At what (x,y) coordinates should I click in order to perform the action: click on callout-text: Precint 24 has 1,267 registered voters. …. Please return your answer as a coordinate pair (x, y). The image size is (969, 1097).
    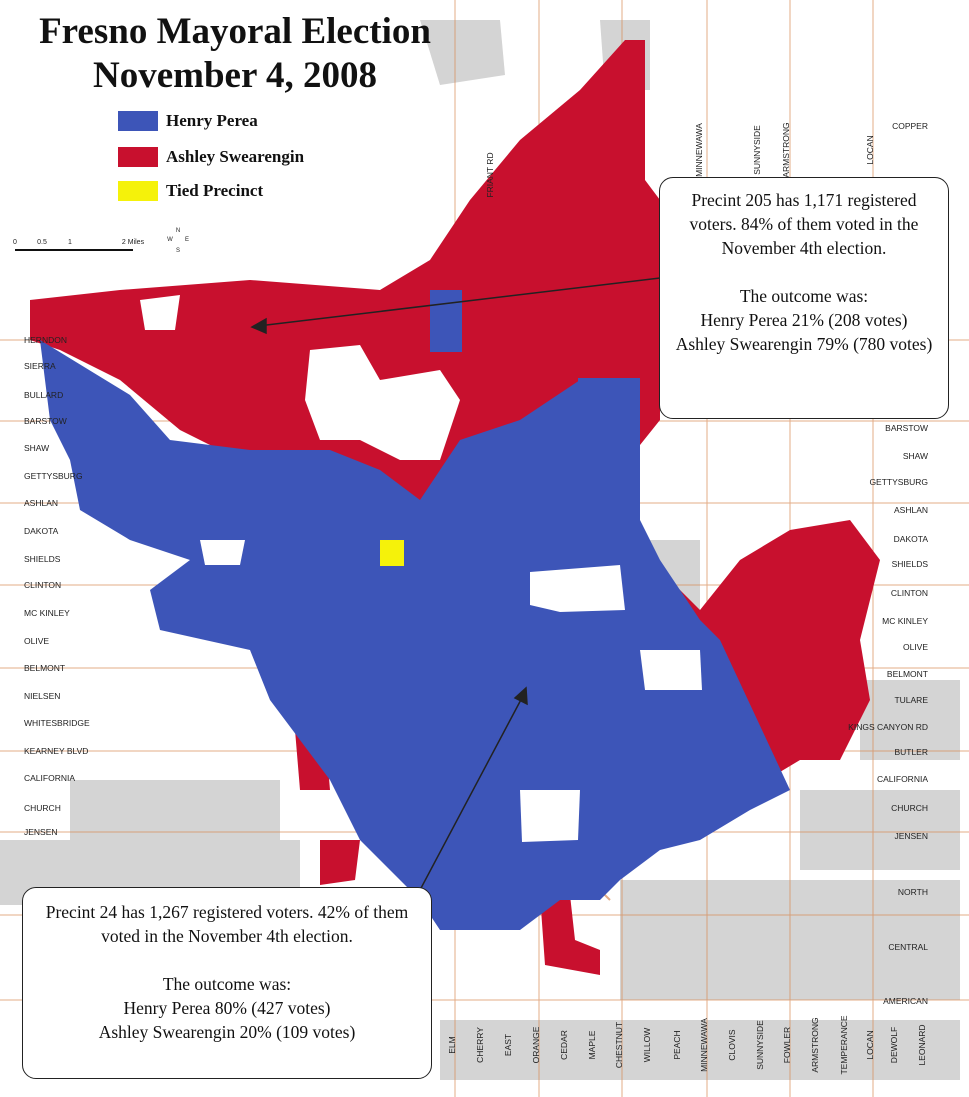
    Looking at the image, I should click on (227, 924).